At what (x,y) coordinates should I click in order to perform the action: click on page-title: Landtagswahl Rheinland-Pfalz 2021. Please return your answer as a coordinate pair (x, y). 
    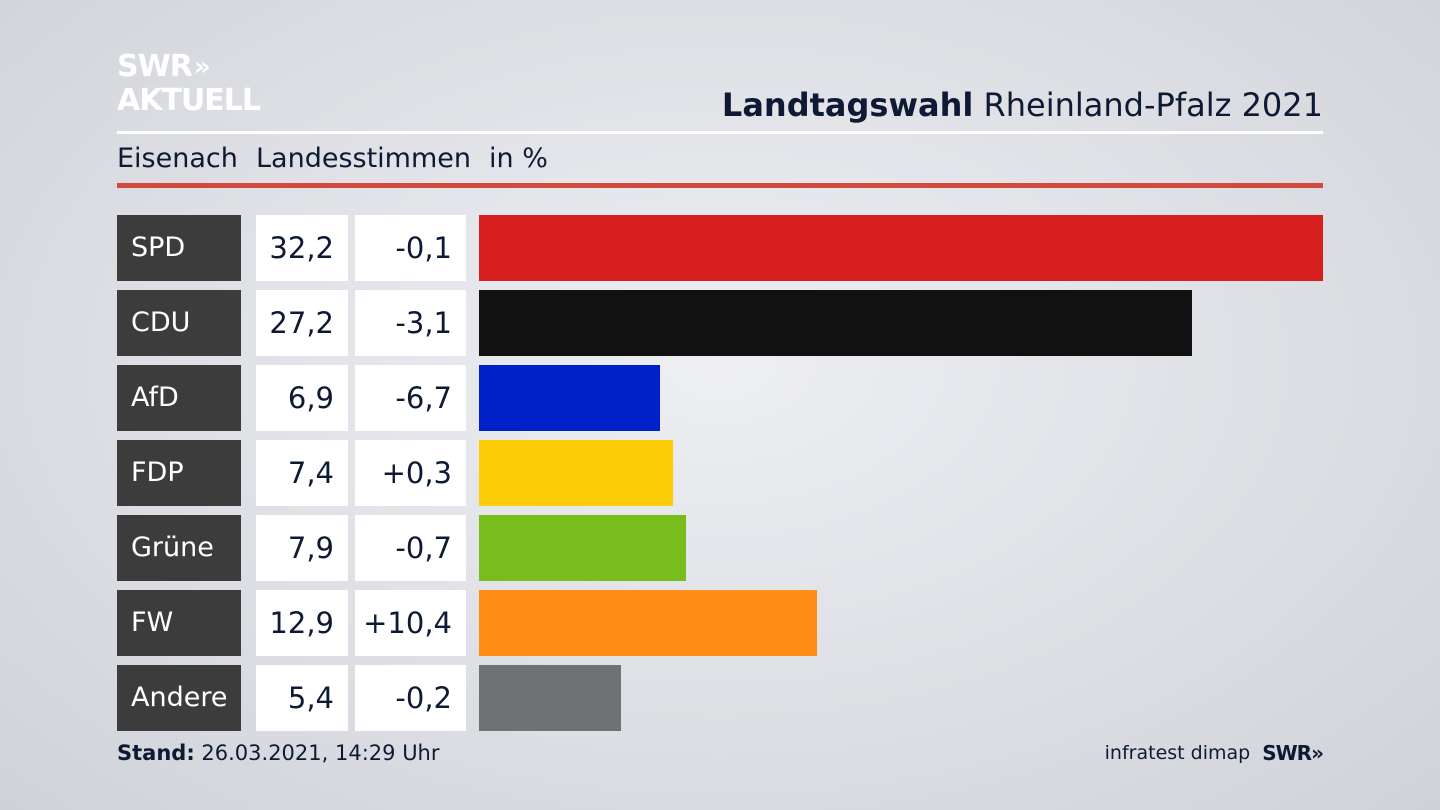
    Looking at the image, I should click on (1022, 105).